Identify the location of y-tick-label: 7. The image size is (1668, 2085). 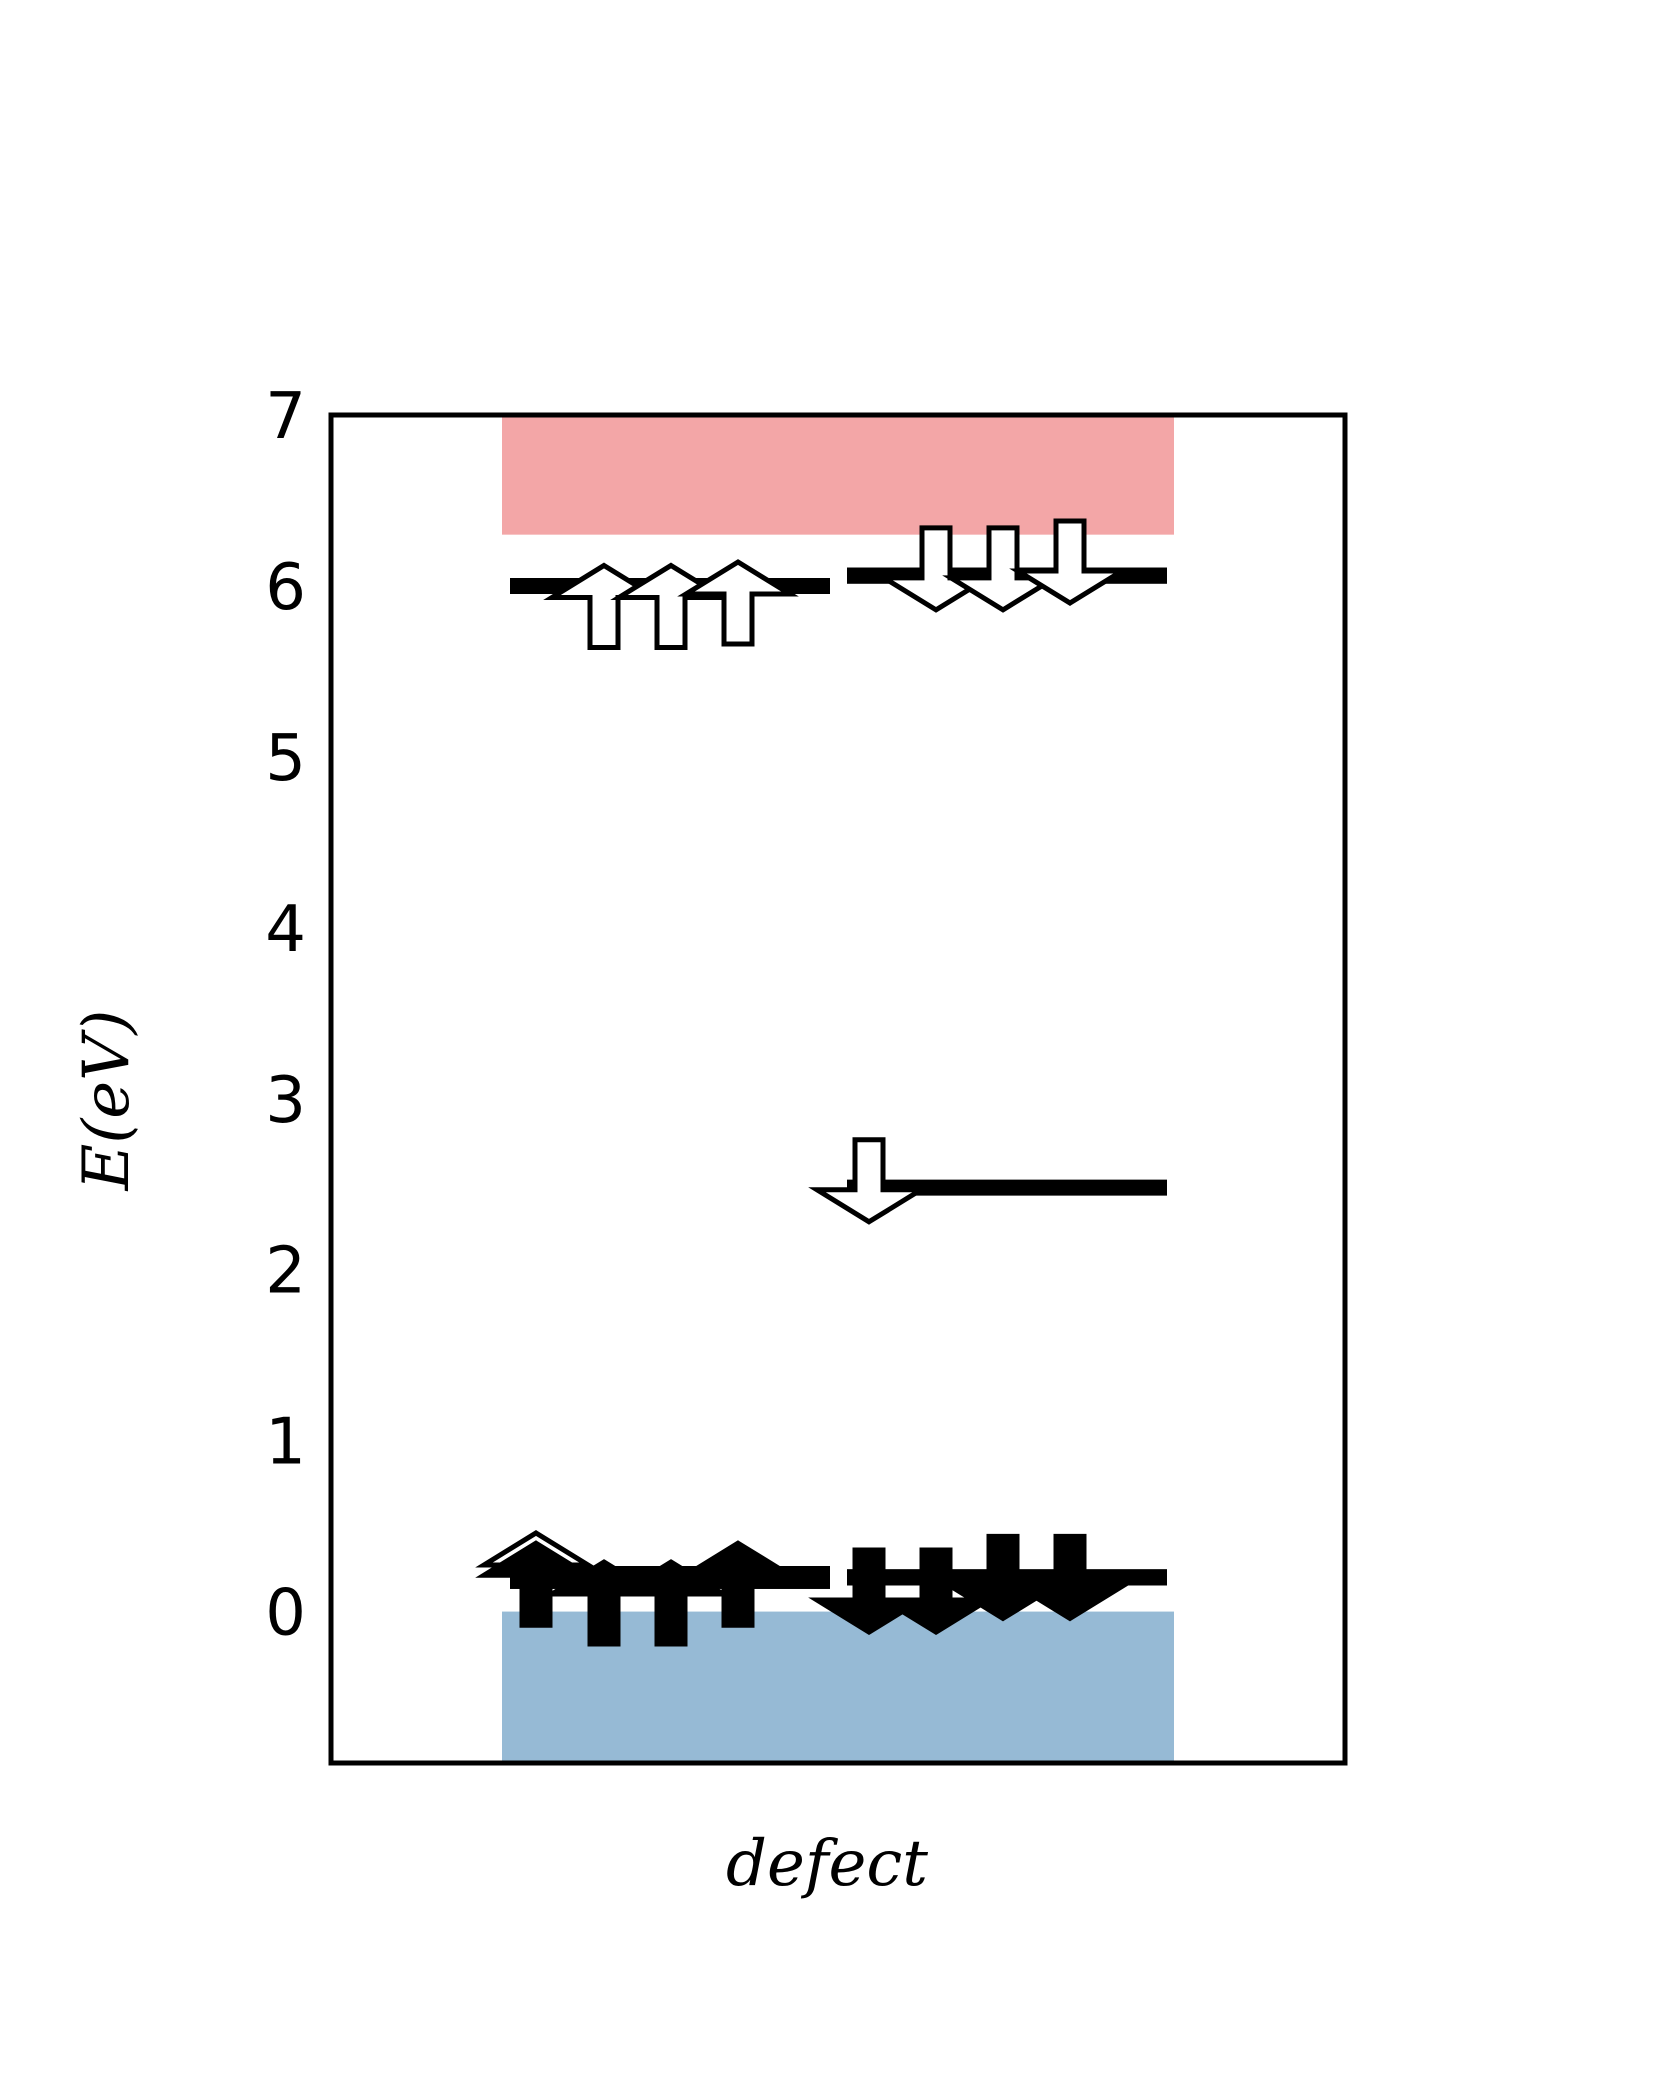
(285, 417).